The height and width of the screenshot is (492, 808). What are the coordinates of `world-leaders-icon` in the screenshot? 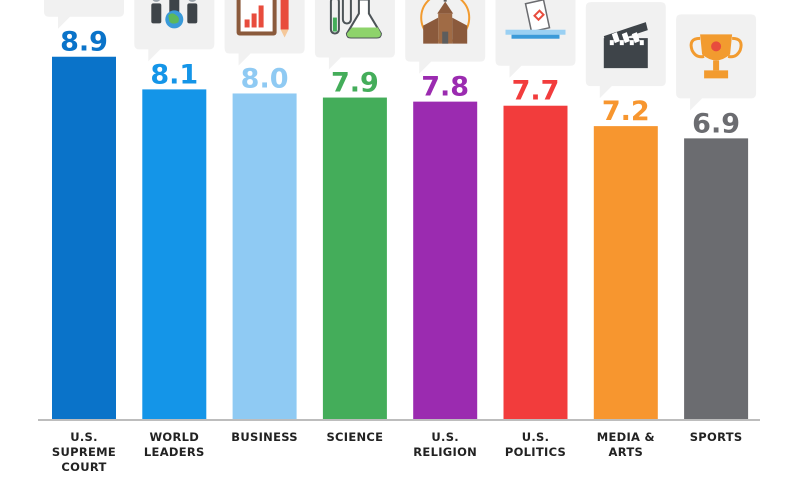 It's located at (174, 14).